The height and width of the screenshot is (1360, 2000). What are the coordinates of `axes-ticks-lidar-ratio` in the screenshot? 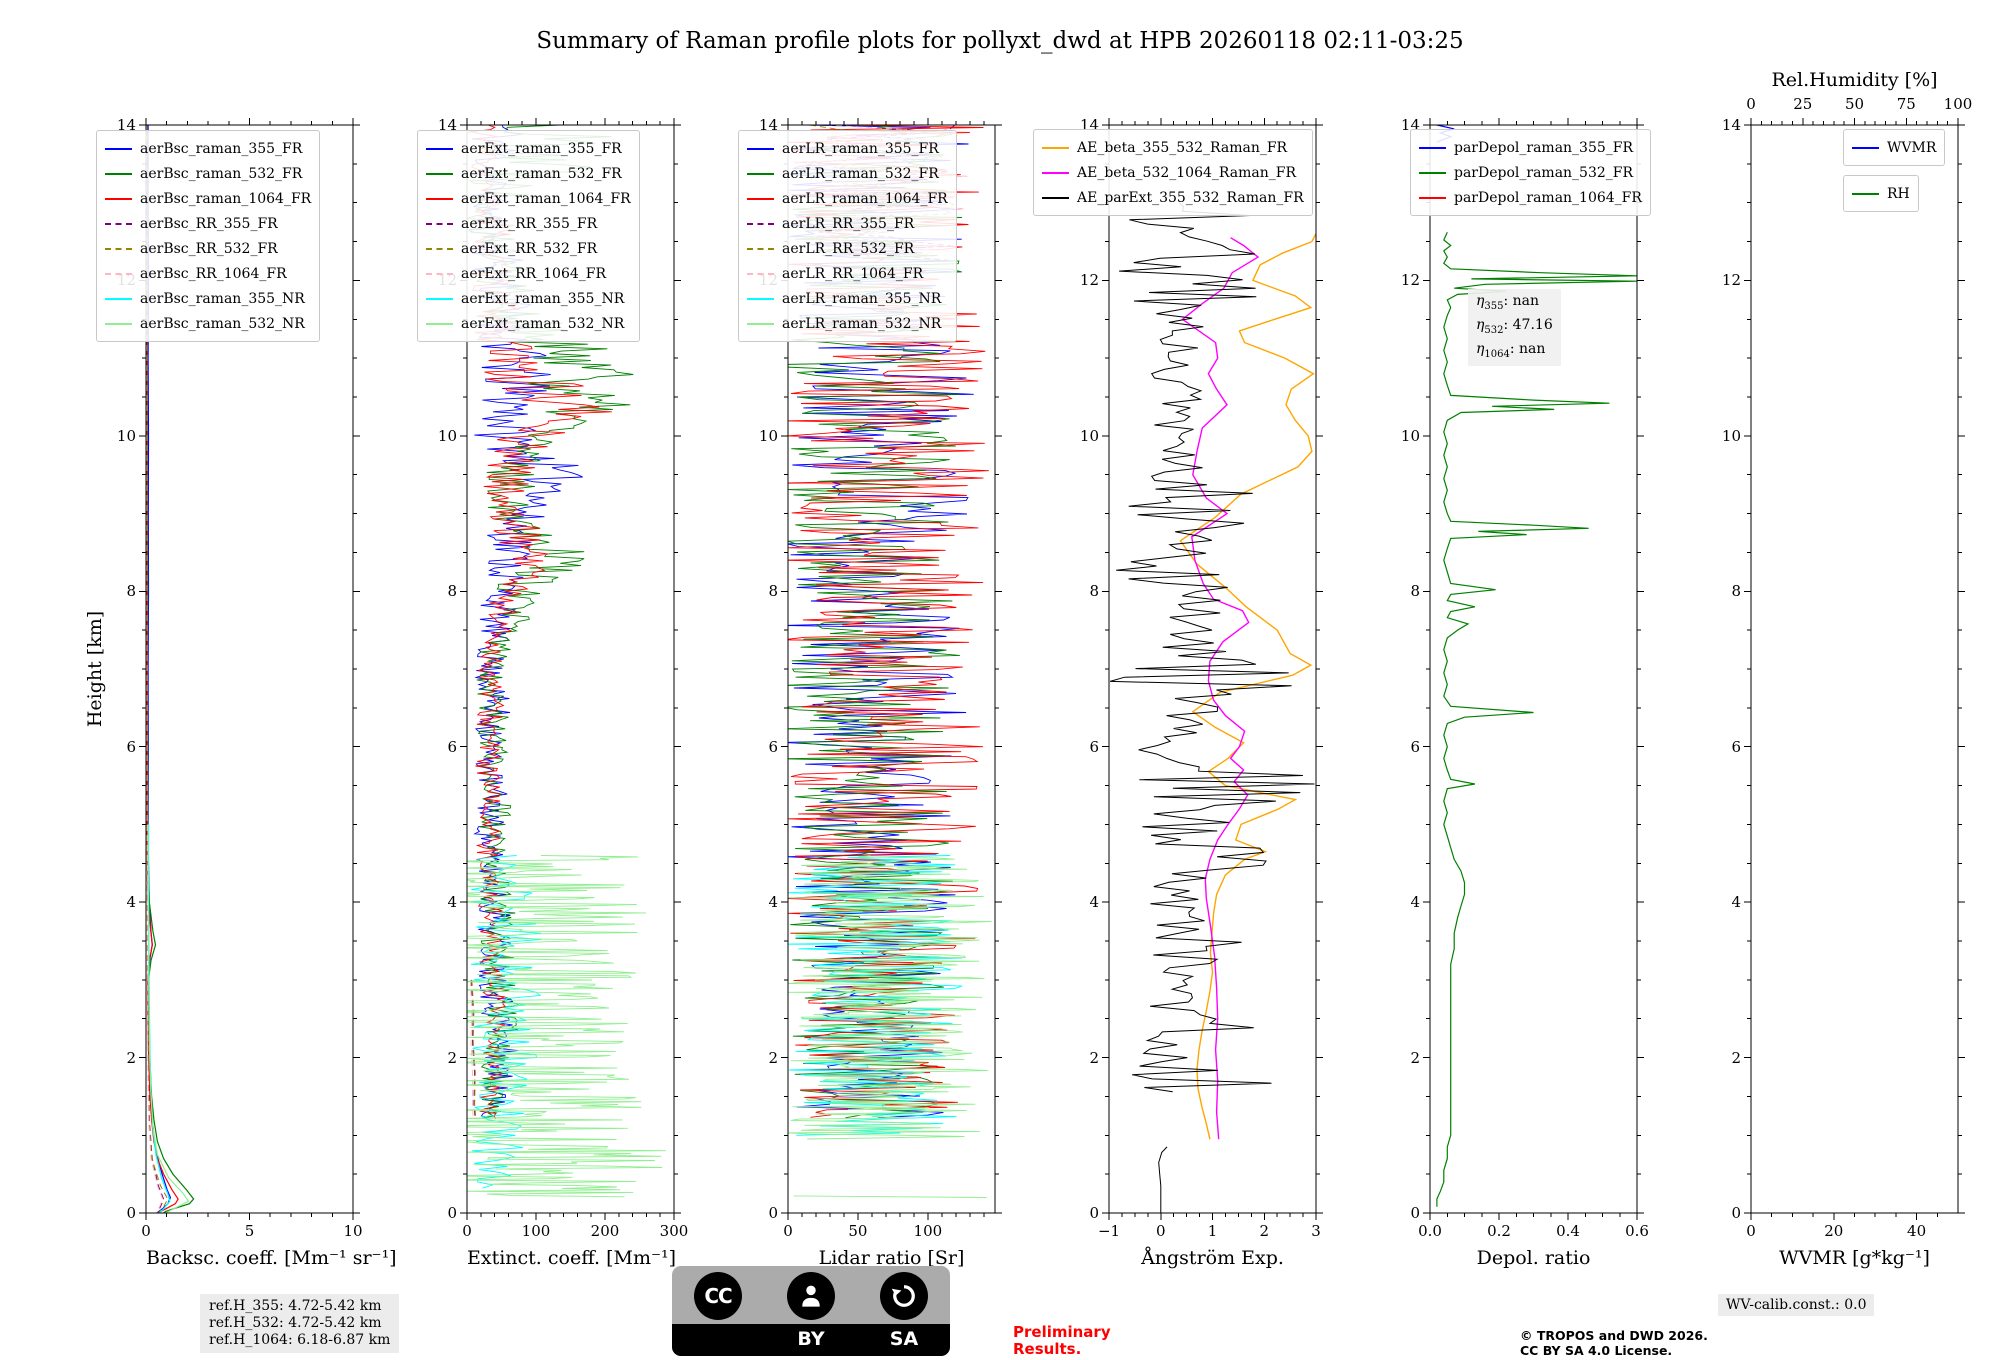 It's located at (891, 669).